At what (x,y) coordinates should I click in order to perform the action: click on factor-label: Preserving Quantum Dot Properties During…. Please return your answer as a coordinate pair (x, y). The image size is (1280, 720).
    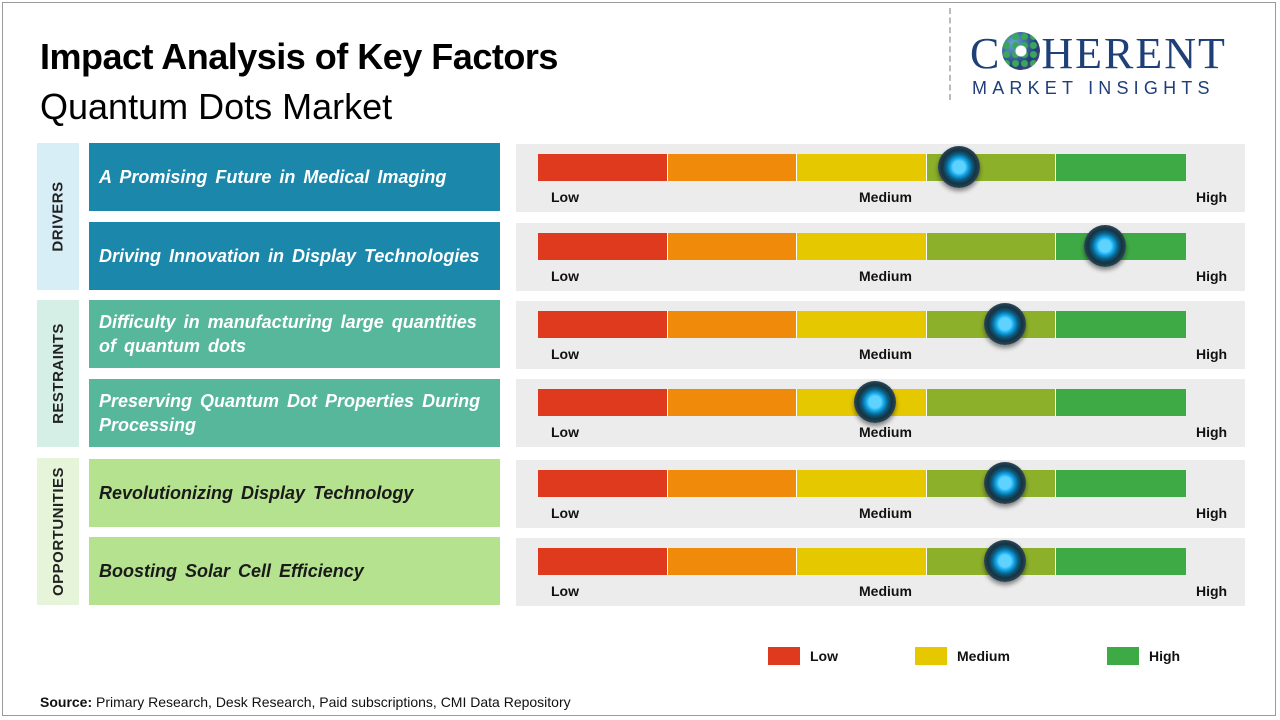
    Looking at the image, I should click on (290, 413).